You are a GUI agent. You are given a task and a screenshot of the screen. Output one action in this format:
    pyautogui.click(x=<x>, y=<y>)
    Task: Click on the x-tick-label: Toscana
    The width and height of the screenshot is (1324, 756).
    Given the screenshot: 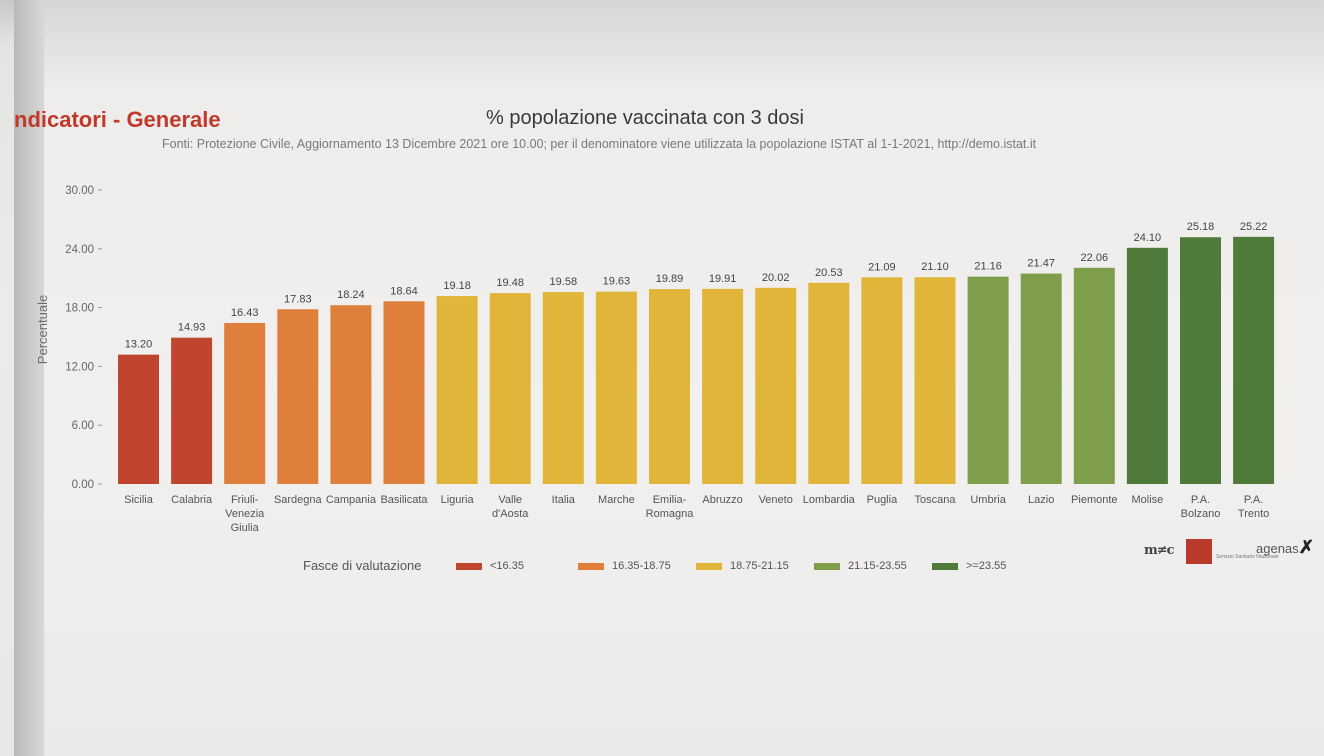 What is the action you would take?
    pyautogui.click(x=936, y=500)
    